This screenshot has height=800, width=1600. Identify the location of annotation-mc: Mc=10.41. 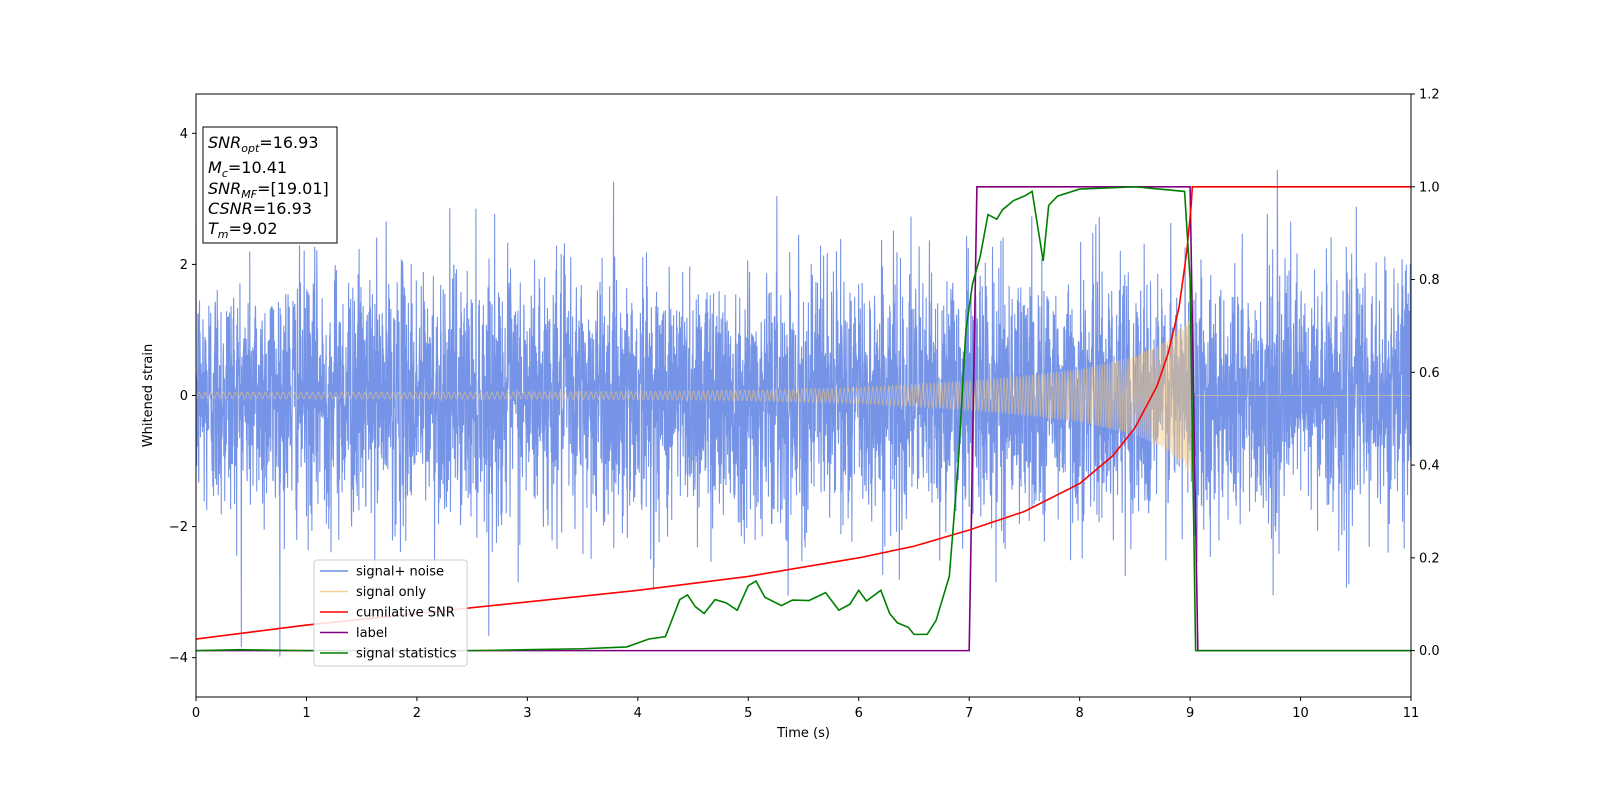
(247, 169).